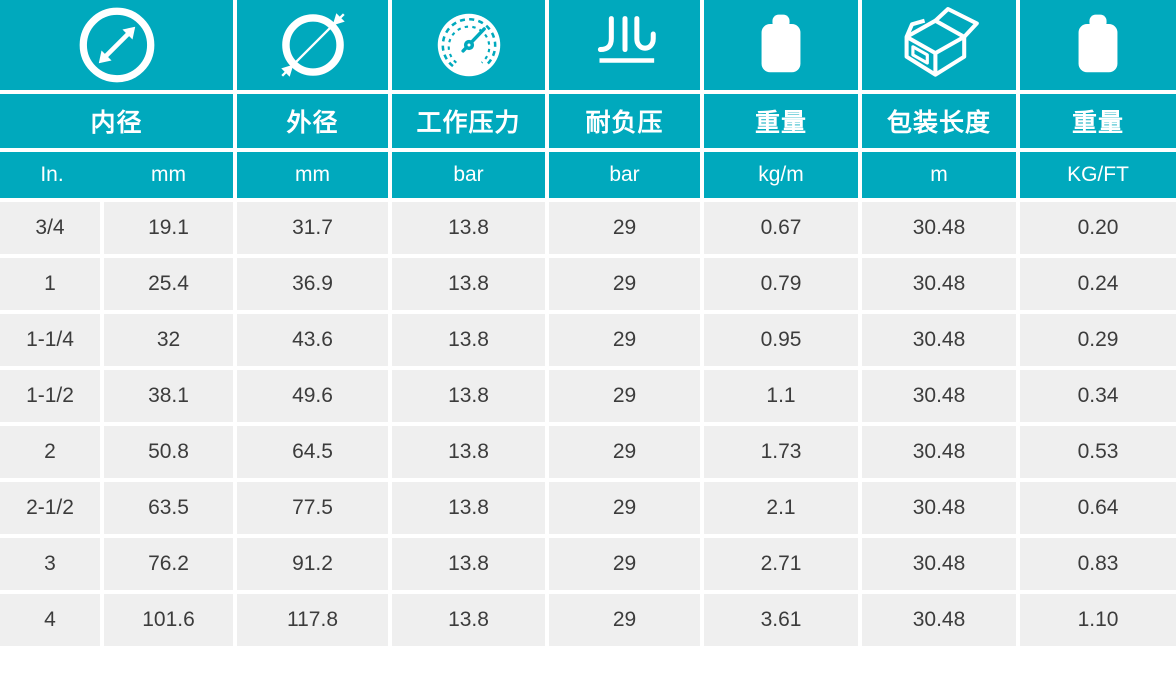 The image size is (1176, 695). Describe the element at coordinates (1098, 508) in the screenshot. I see `table-cell: 0.64` at that location.